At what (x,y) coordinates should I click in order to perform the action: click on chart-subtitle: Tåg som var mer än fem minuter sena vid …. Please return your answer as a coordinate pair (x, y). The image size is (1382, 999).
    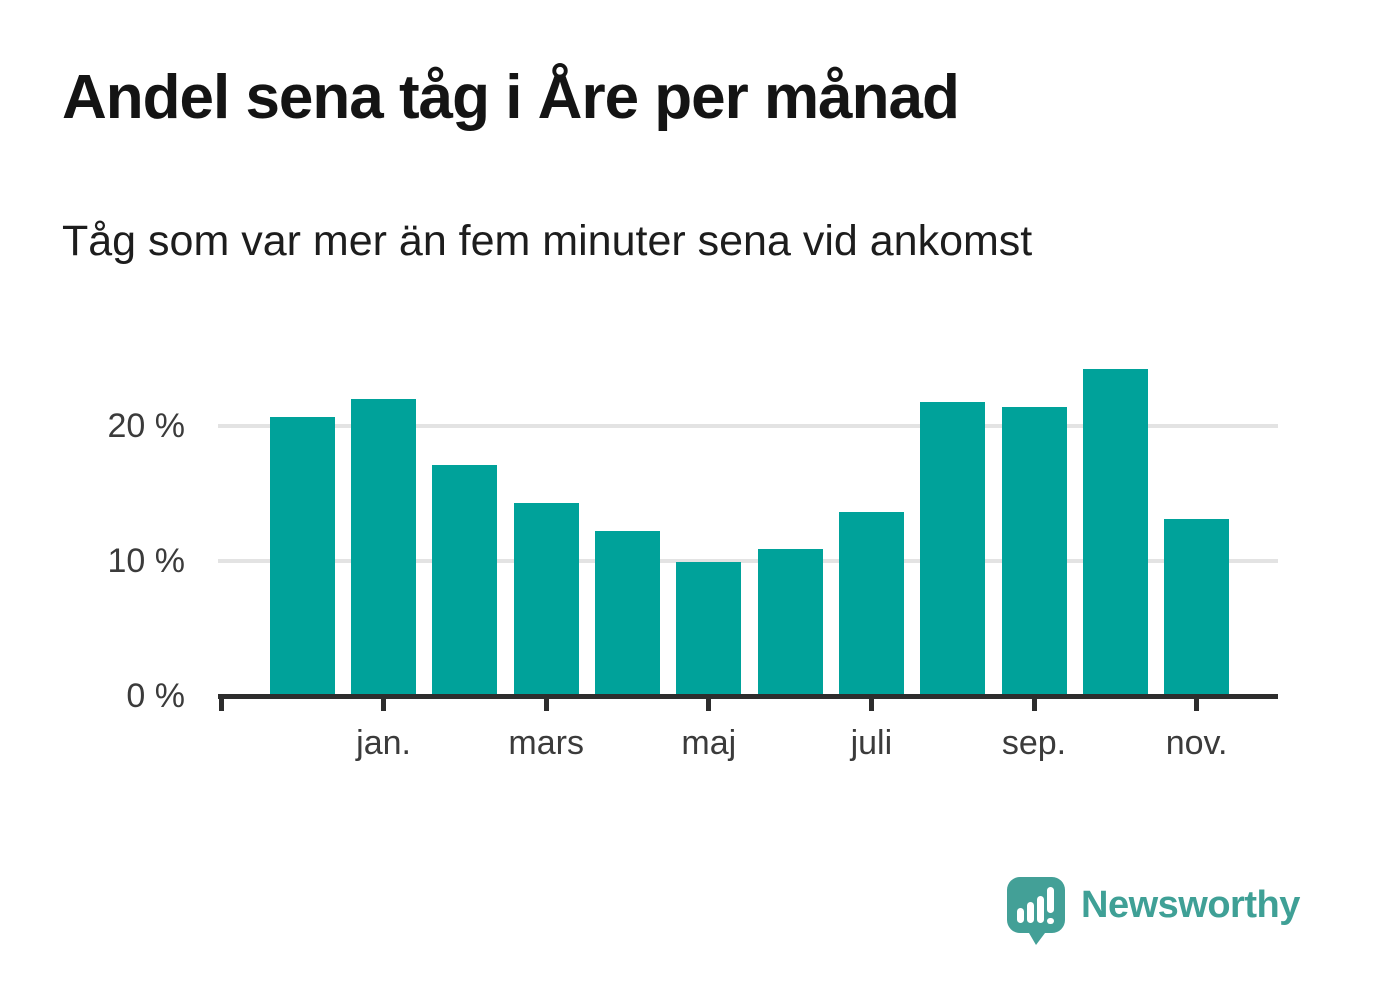
    Looking at the image, I should click on (547, 241).